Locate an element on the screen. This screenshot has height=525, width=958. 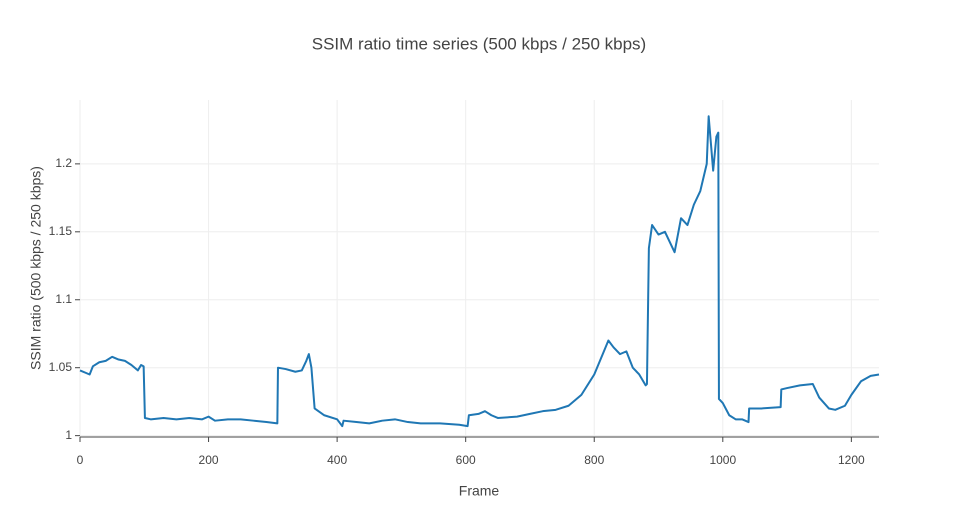
x-tick-label: 0 is located at coordinates (80, 460).